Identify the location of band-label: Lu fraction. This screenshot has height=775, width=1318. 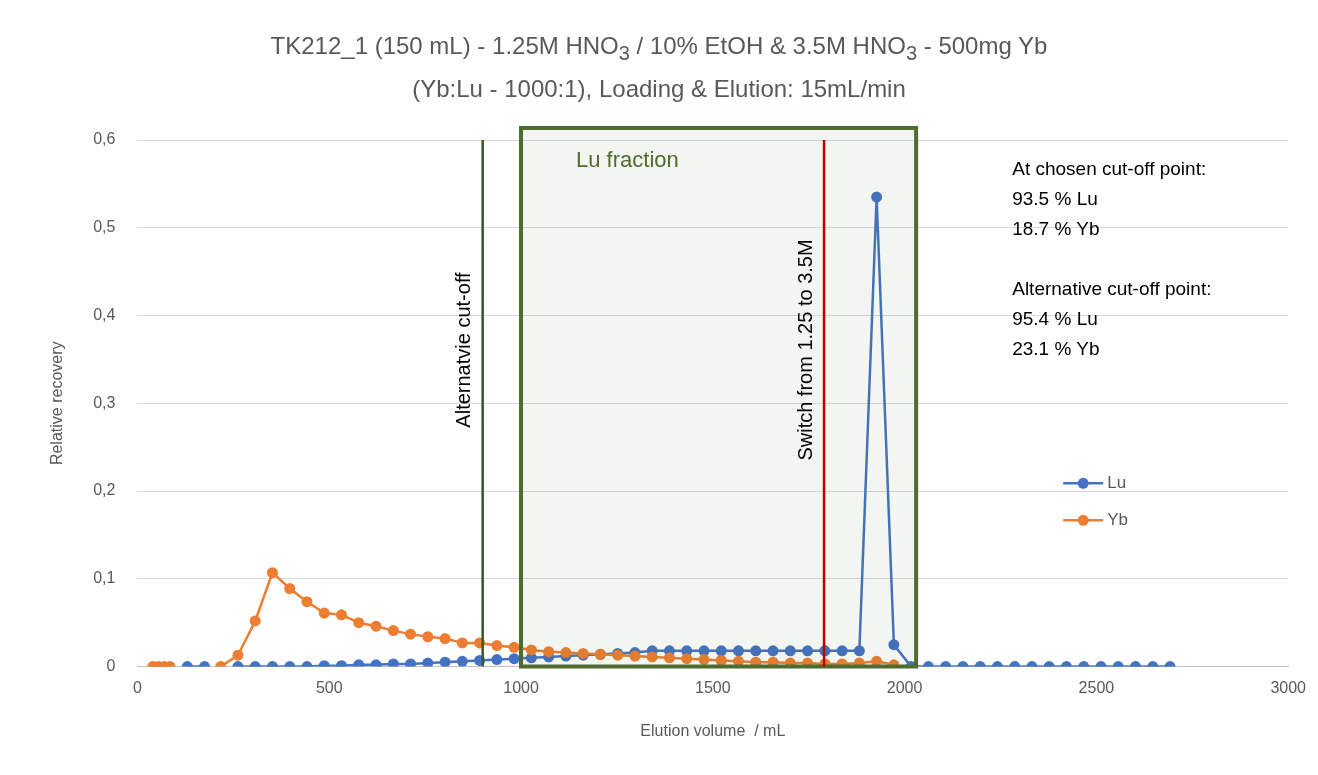
(627, 160).